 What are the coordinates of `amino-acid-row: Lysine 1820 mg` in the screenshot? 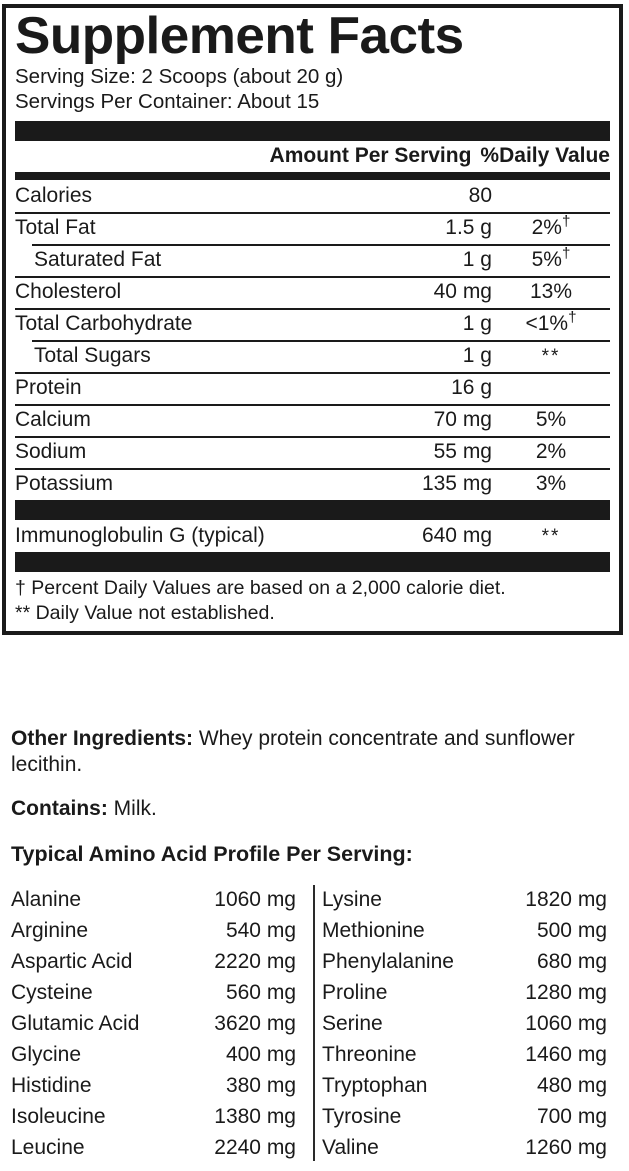 It's located at (464, 899).